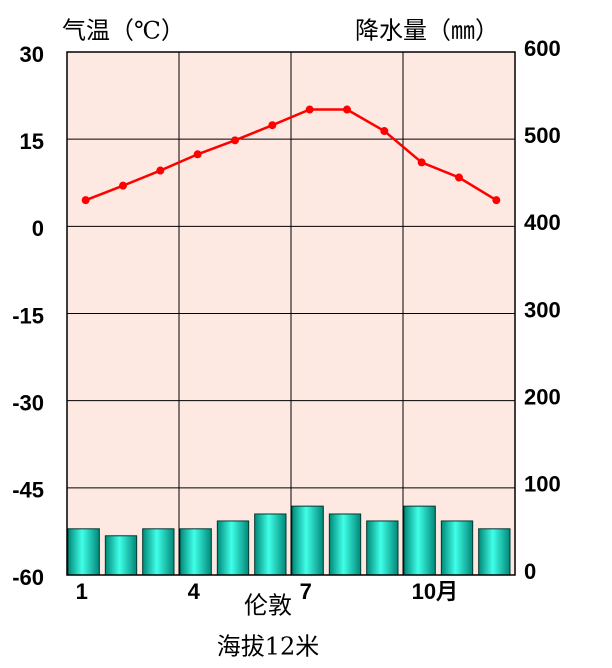  What do you see at coordinates (28, 577) in the screenshot?
I see `y-tick-label: -60` at bounding box center [28, 577].